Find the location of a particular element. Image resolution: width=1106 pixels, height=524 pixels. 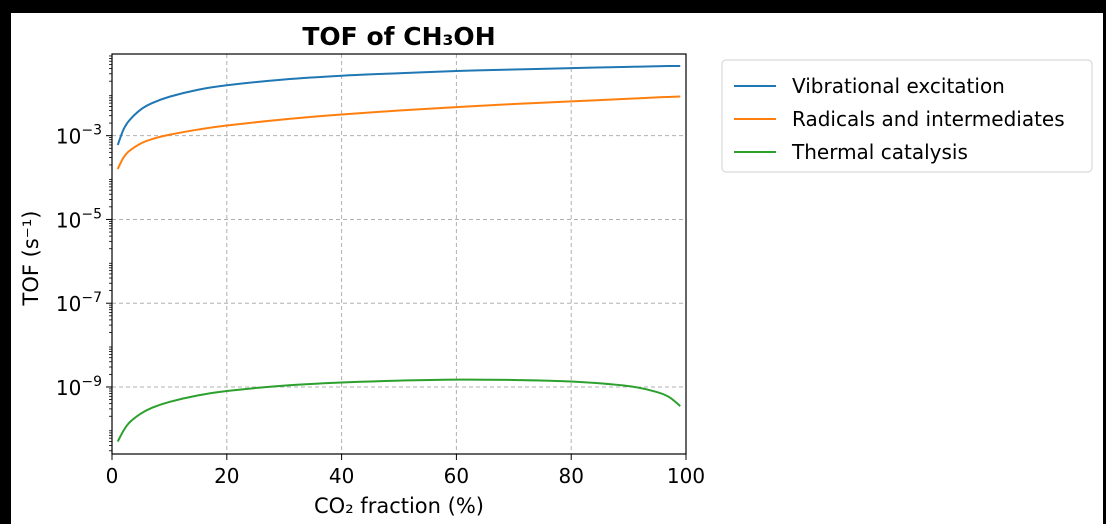

y-tick-exponent: −7 is located at coordinates (91, 298).